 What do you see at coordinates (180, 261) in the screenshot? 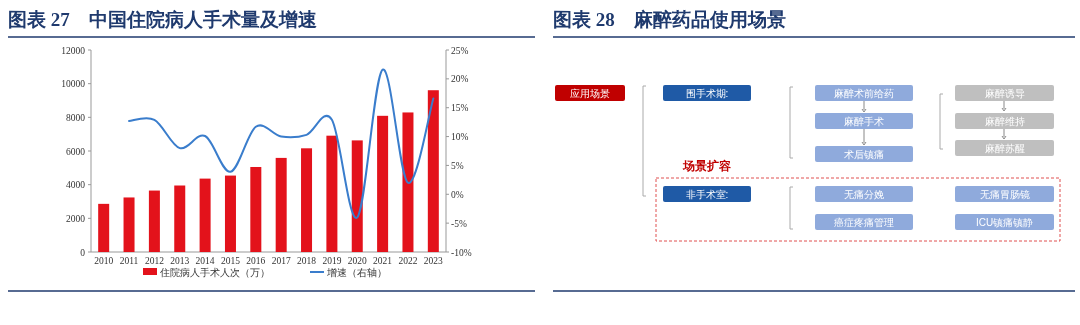
I see `x-tick-label: 2013` at bounding box center [180, 261].